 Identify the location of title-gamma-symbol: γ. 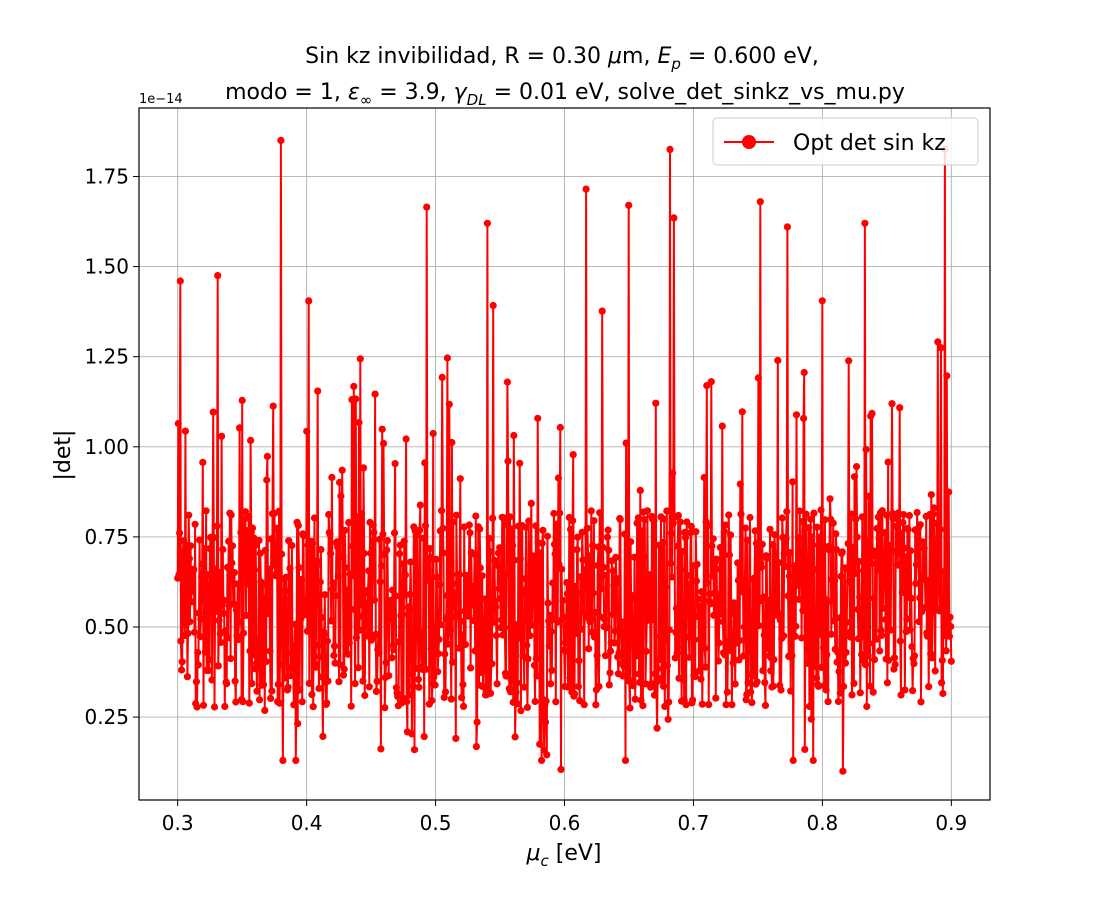
(461, 92).